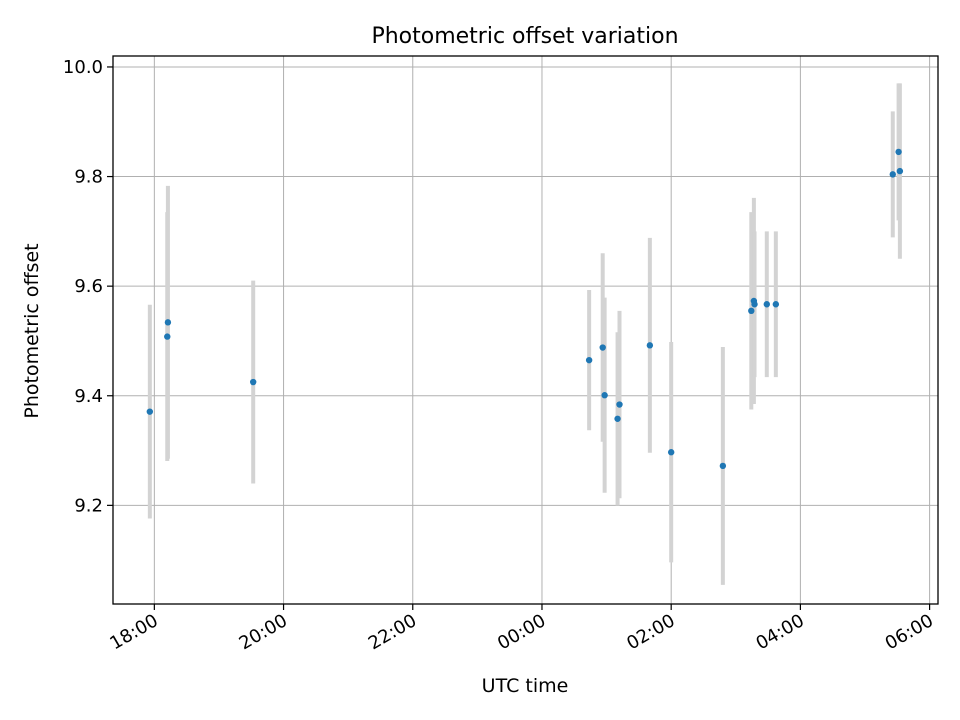 Image resolution: width=960 pixels, height=720 pixels. I want to click on x-tick-label: 22:00, so click(392, 632).